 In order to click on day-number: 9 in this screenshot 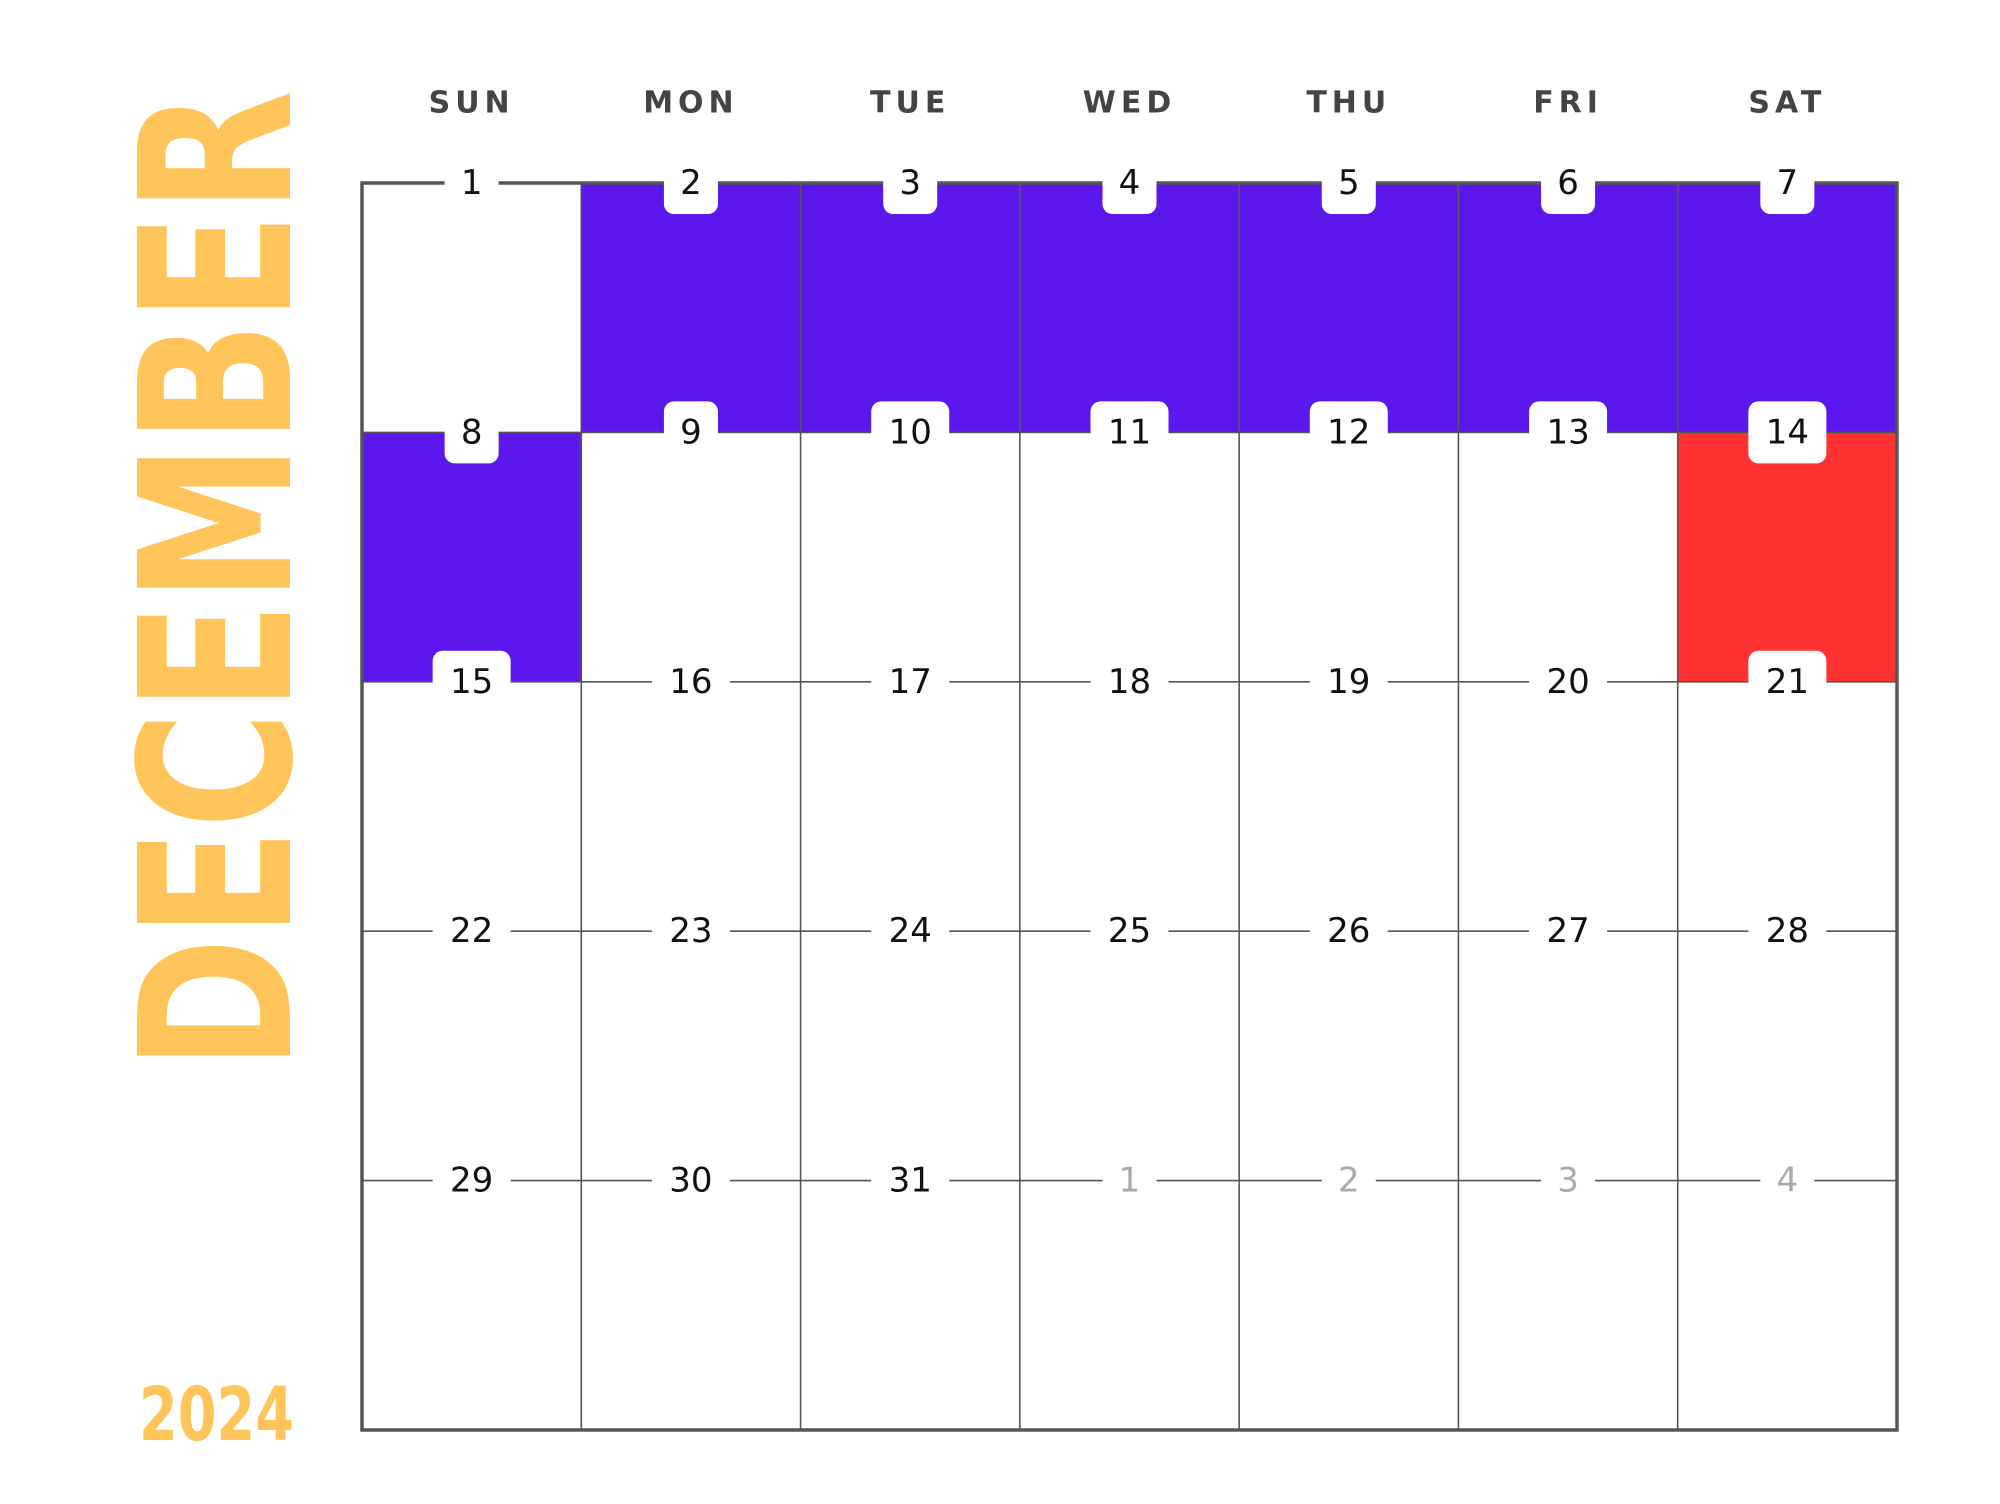, I will do `click(691, 432)`.